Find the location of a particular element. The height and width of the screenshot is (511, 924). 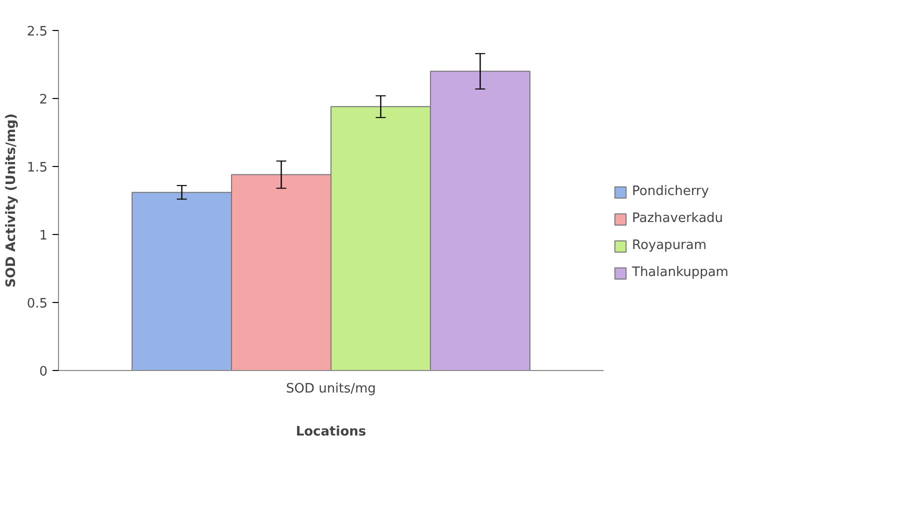

y-axis-title: SOD Activity (Units/mg) is located at coordinates (11, 200).